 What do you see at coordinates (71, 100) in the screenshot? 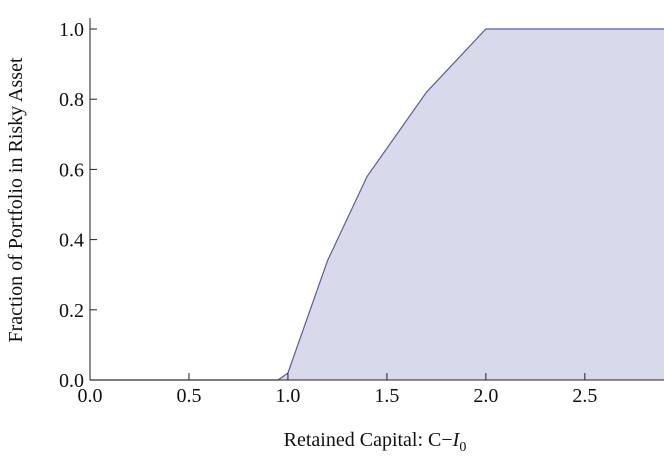
I see `y-tick-label: 0.8` at bounding box center [71, 100].